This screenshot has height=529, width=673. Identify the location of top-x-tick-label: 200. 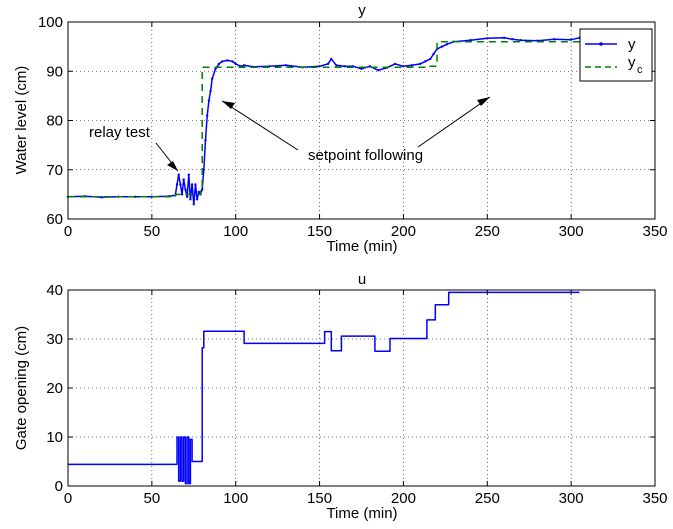
(403, 231).